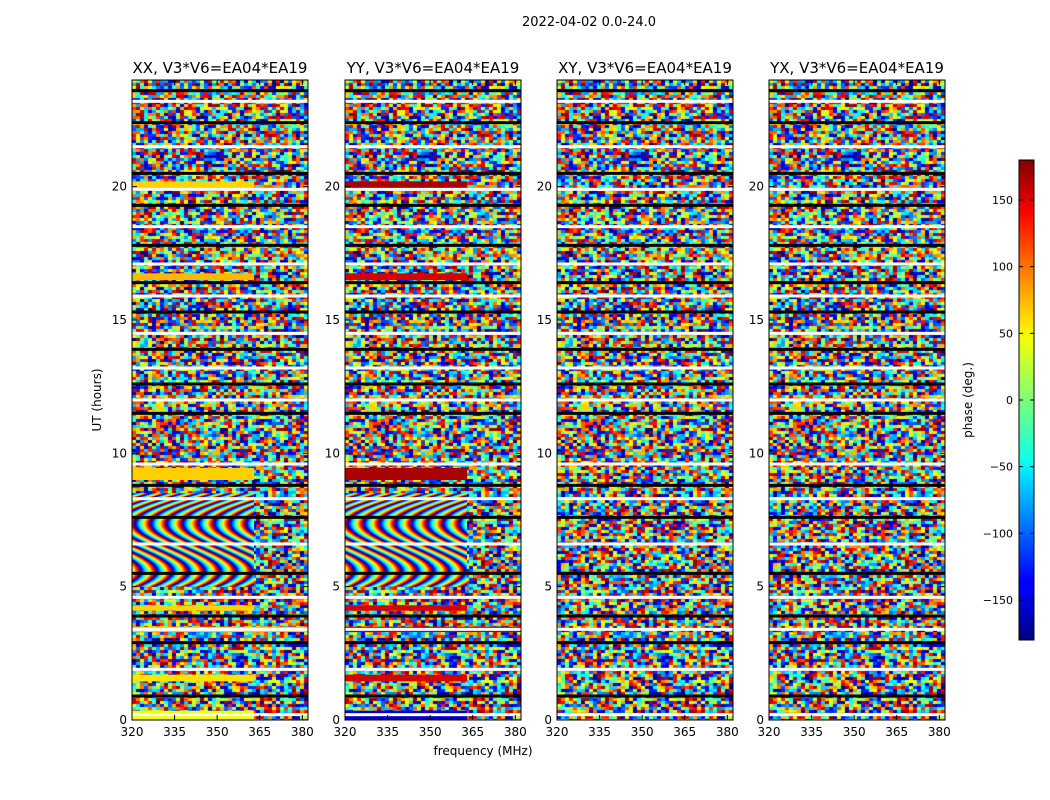  What do you see at coordinates (97, 399) in the screenshot?
I see `y-axis-label: UT (hours)` at bounding box center [97, 399].